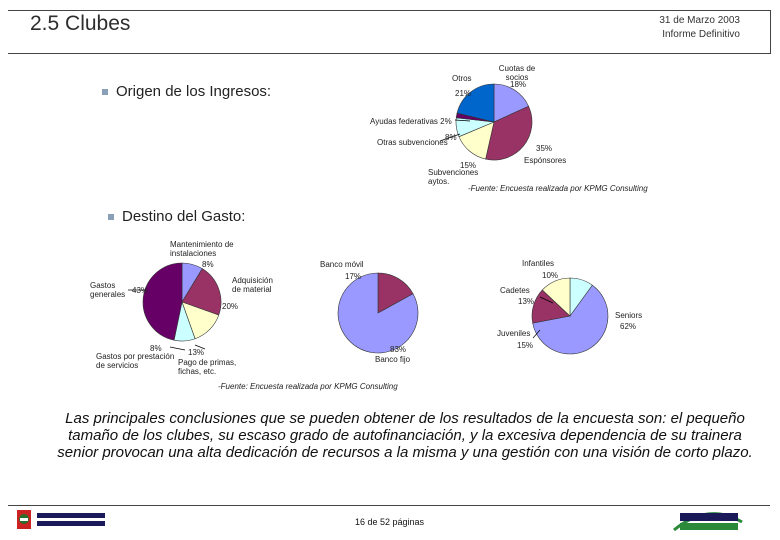 This screenshot has width=780, height=540. What do you see at coordinates (140, 290) in the screenshot?
I see `value-gastos-generales: 43%` at bounding box center [140, 290].